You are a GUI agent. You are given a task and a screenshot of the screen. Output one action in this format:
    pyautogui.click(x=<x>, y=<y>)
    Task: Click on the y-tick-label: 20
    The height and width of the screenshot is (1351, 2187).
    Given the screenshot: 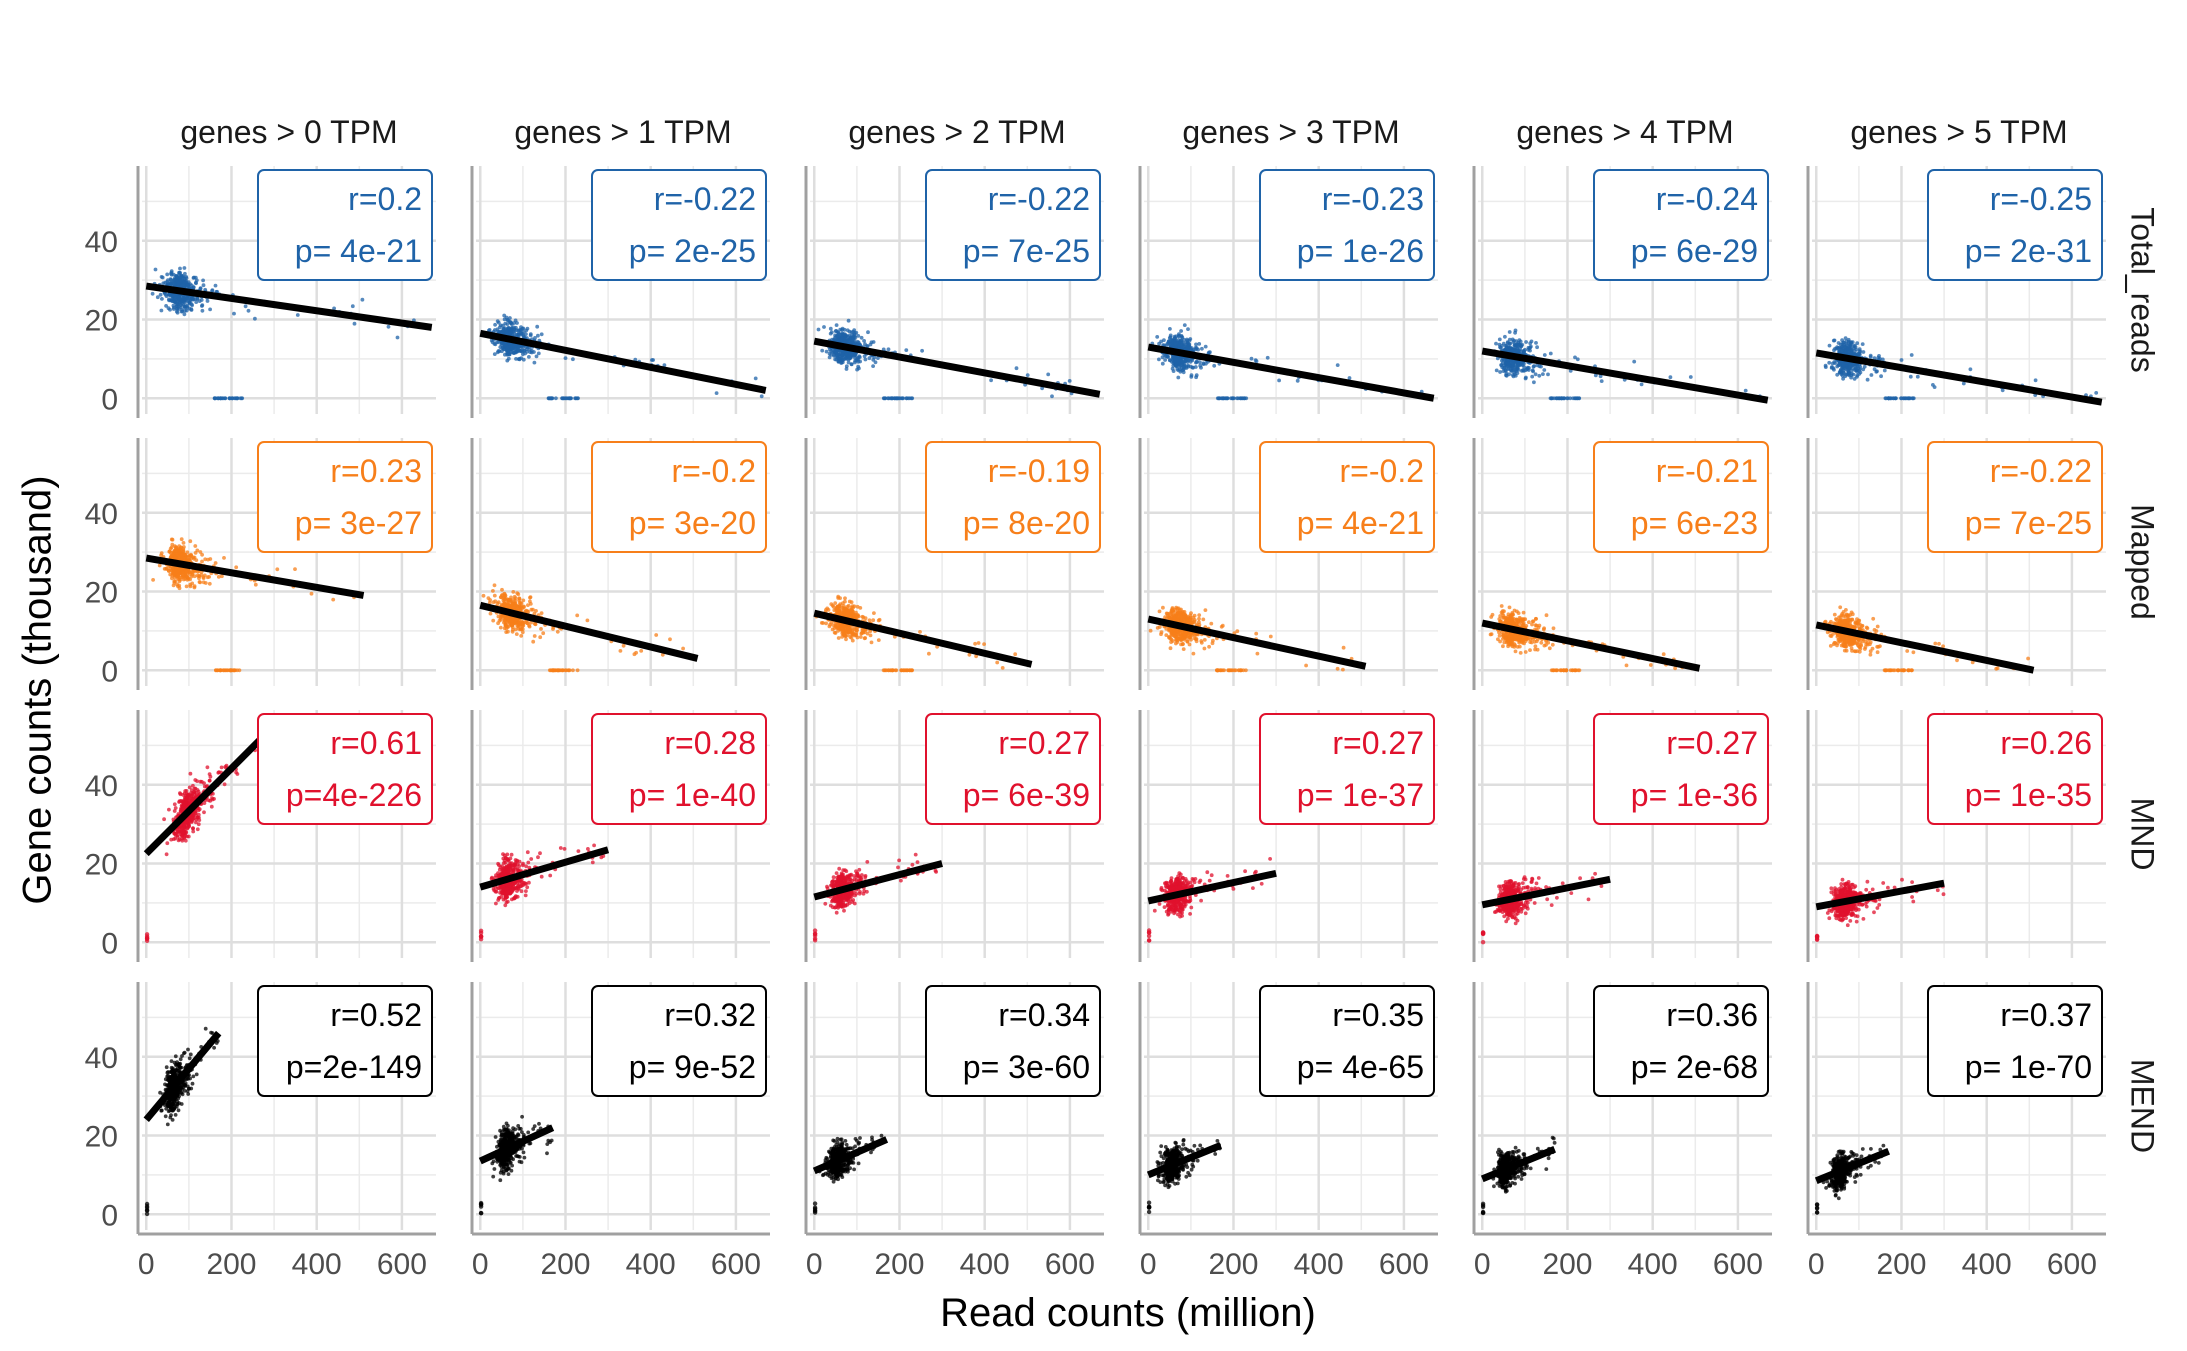 What is the action you would take?
    pyautogui.click(x=101, y=321)
    